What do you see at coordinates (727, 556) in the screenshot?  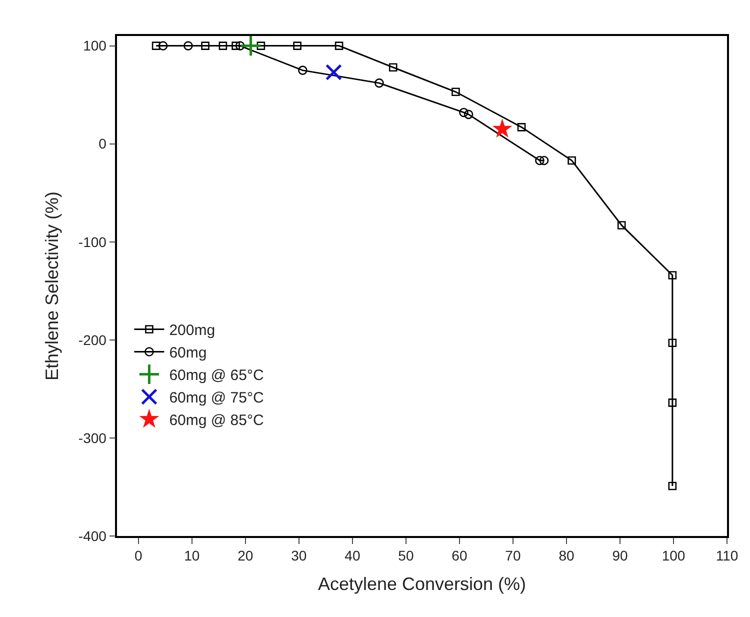 I see `x-tick-label: 110` at bounding box center [727, 556].